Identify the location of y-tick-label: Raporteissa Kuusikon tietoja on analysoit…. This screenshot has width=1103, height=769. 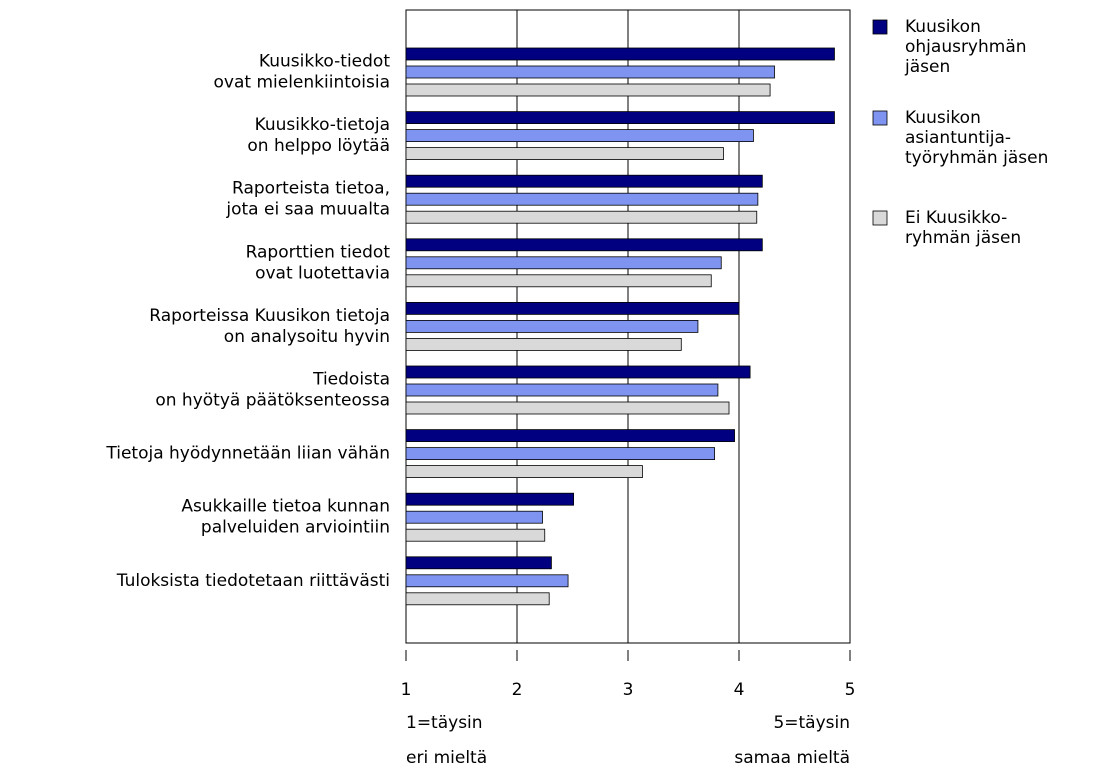
(269, 326).